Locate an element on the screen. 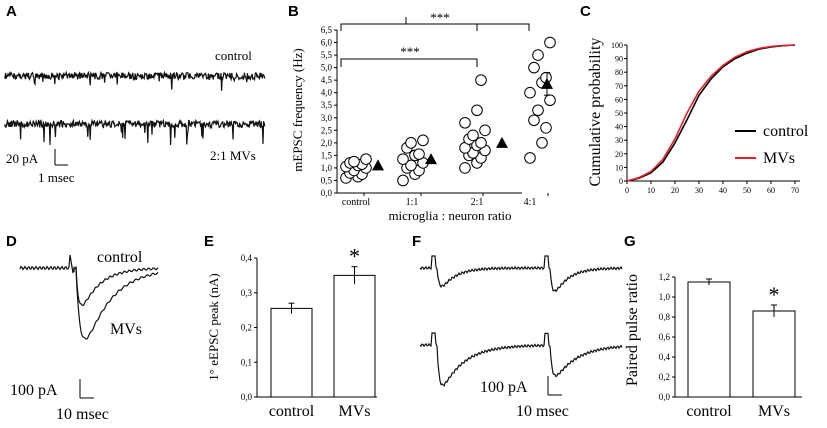  y-axis-label: 1° eEPSC peak (nA) is located at coordinates (213, 326).